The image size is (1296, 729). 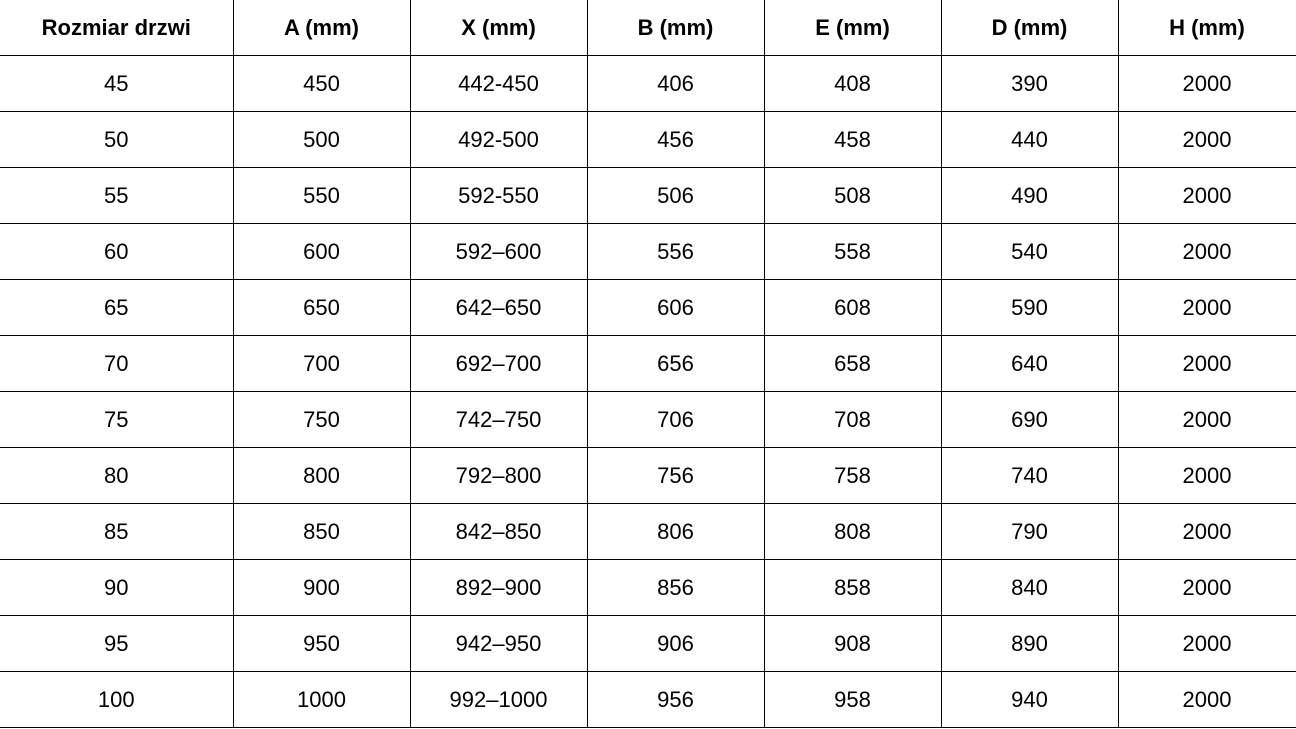 What do you see at coordinates (675, 307) in the screenshot?
I see `table-cell: 606` at bounding box center [675, 307].